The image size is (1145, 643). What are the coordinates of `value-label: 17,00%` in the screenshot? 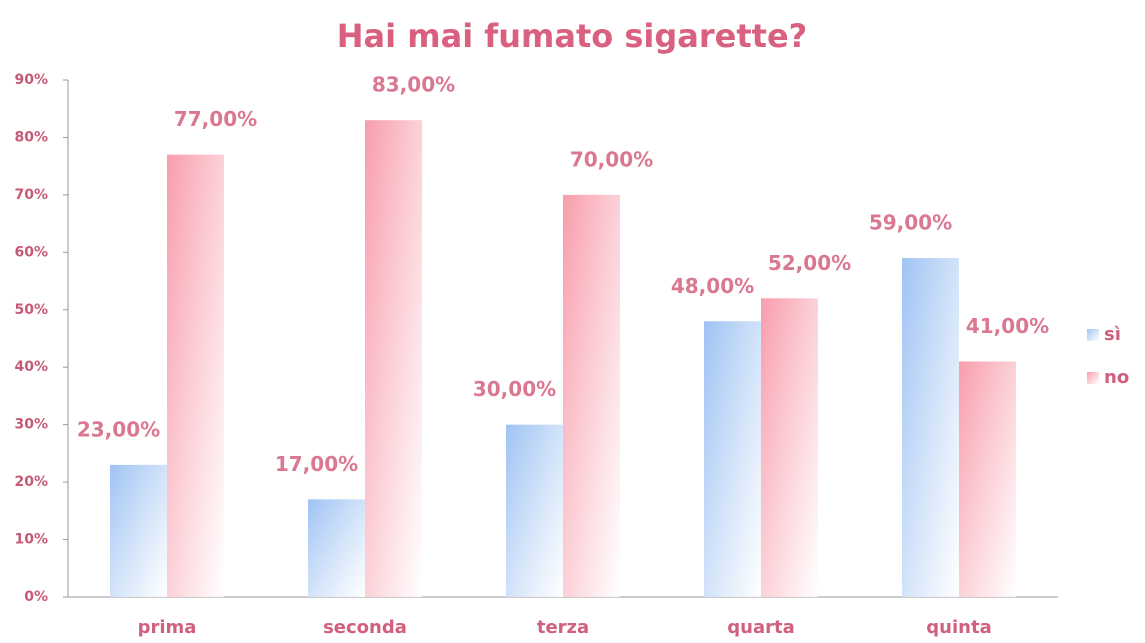 It's located at (316, 464).